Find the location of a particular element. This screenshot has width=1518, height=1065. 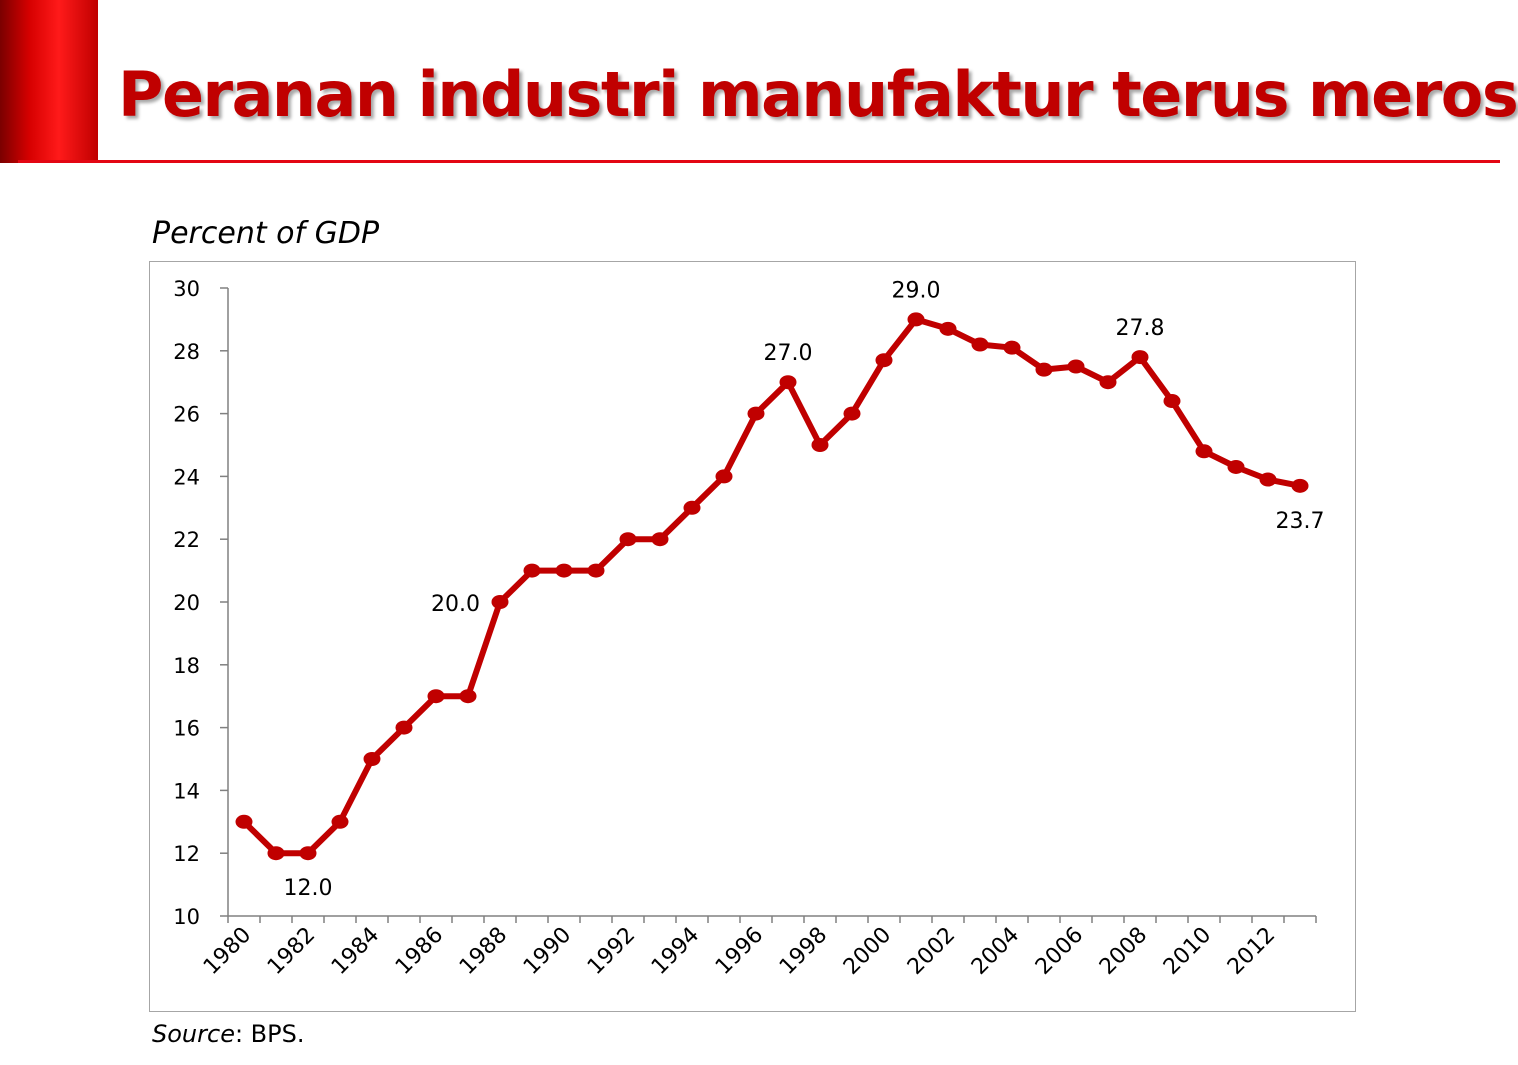

x-tick-label: 1990 is located at coordinates (547, 951).